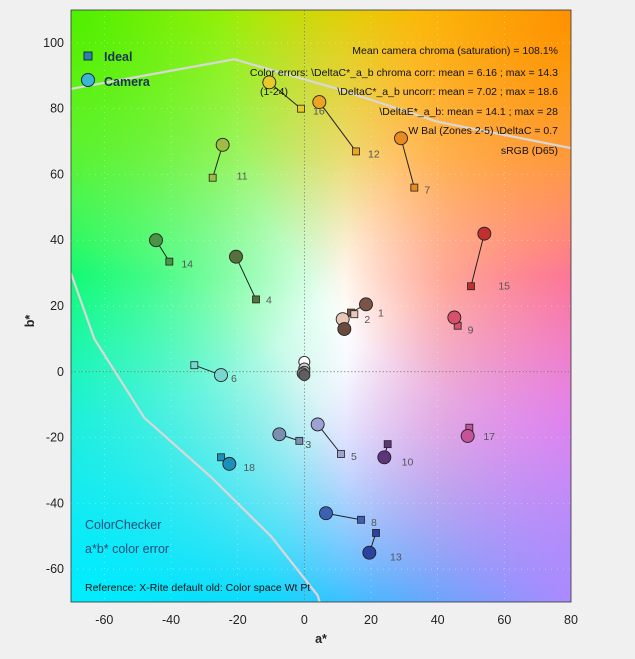  Describe the element at coordinates (53, 43) in the screenshot. I see `y-tick-label: 100` at that location.